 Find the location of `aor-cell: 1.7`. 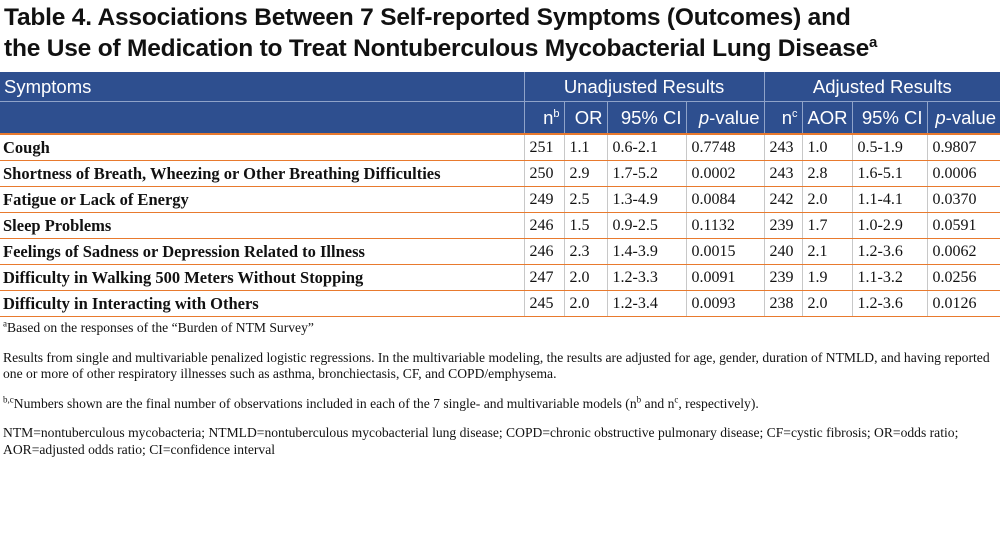

aor-cell: 1.7 is located at coordinates (827, 225).